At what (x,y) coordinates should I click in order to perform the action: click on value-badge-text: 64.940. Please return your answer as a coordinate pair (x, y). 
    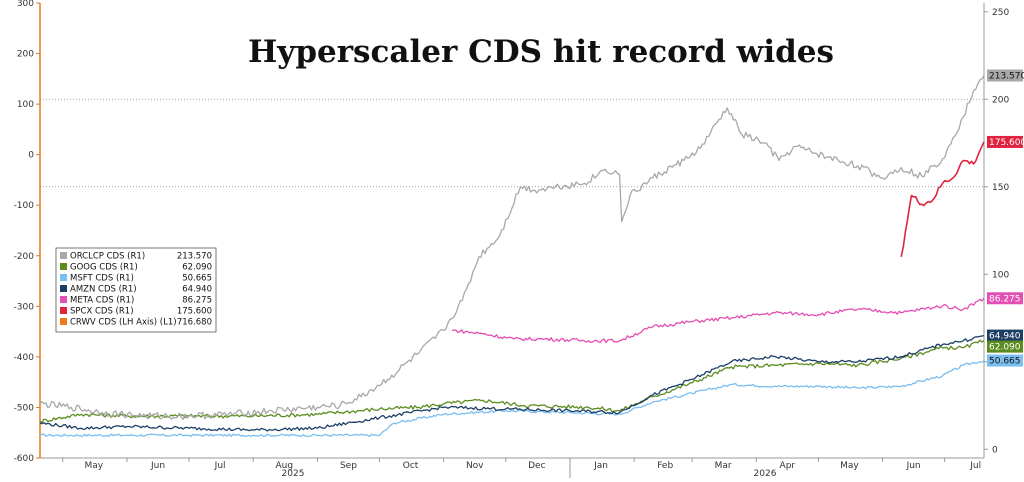
    Looking at the image, I should click on (1005, 337).